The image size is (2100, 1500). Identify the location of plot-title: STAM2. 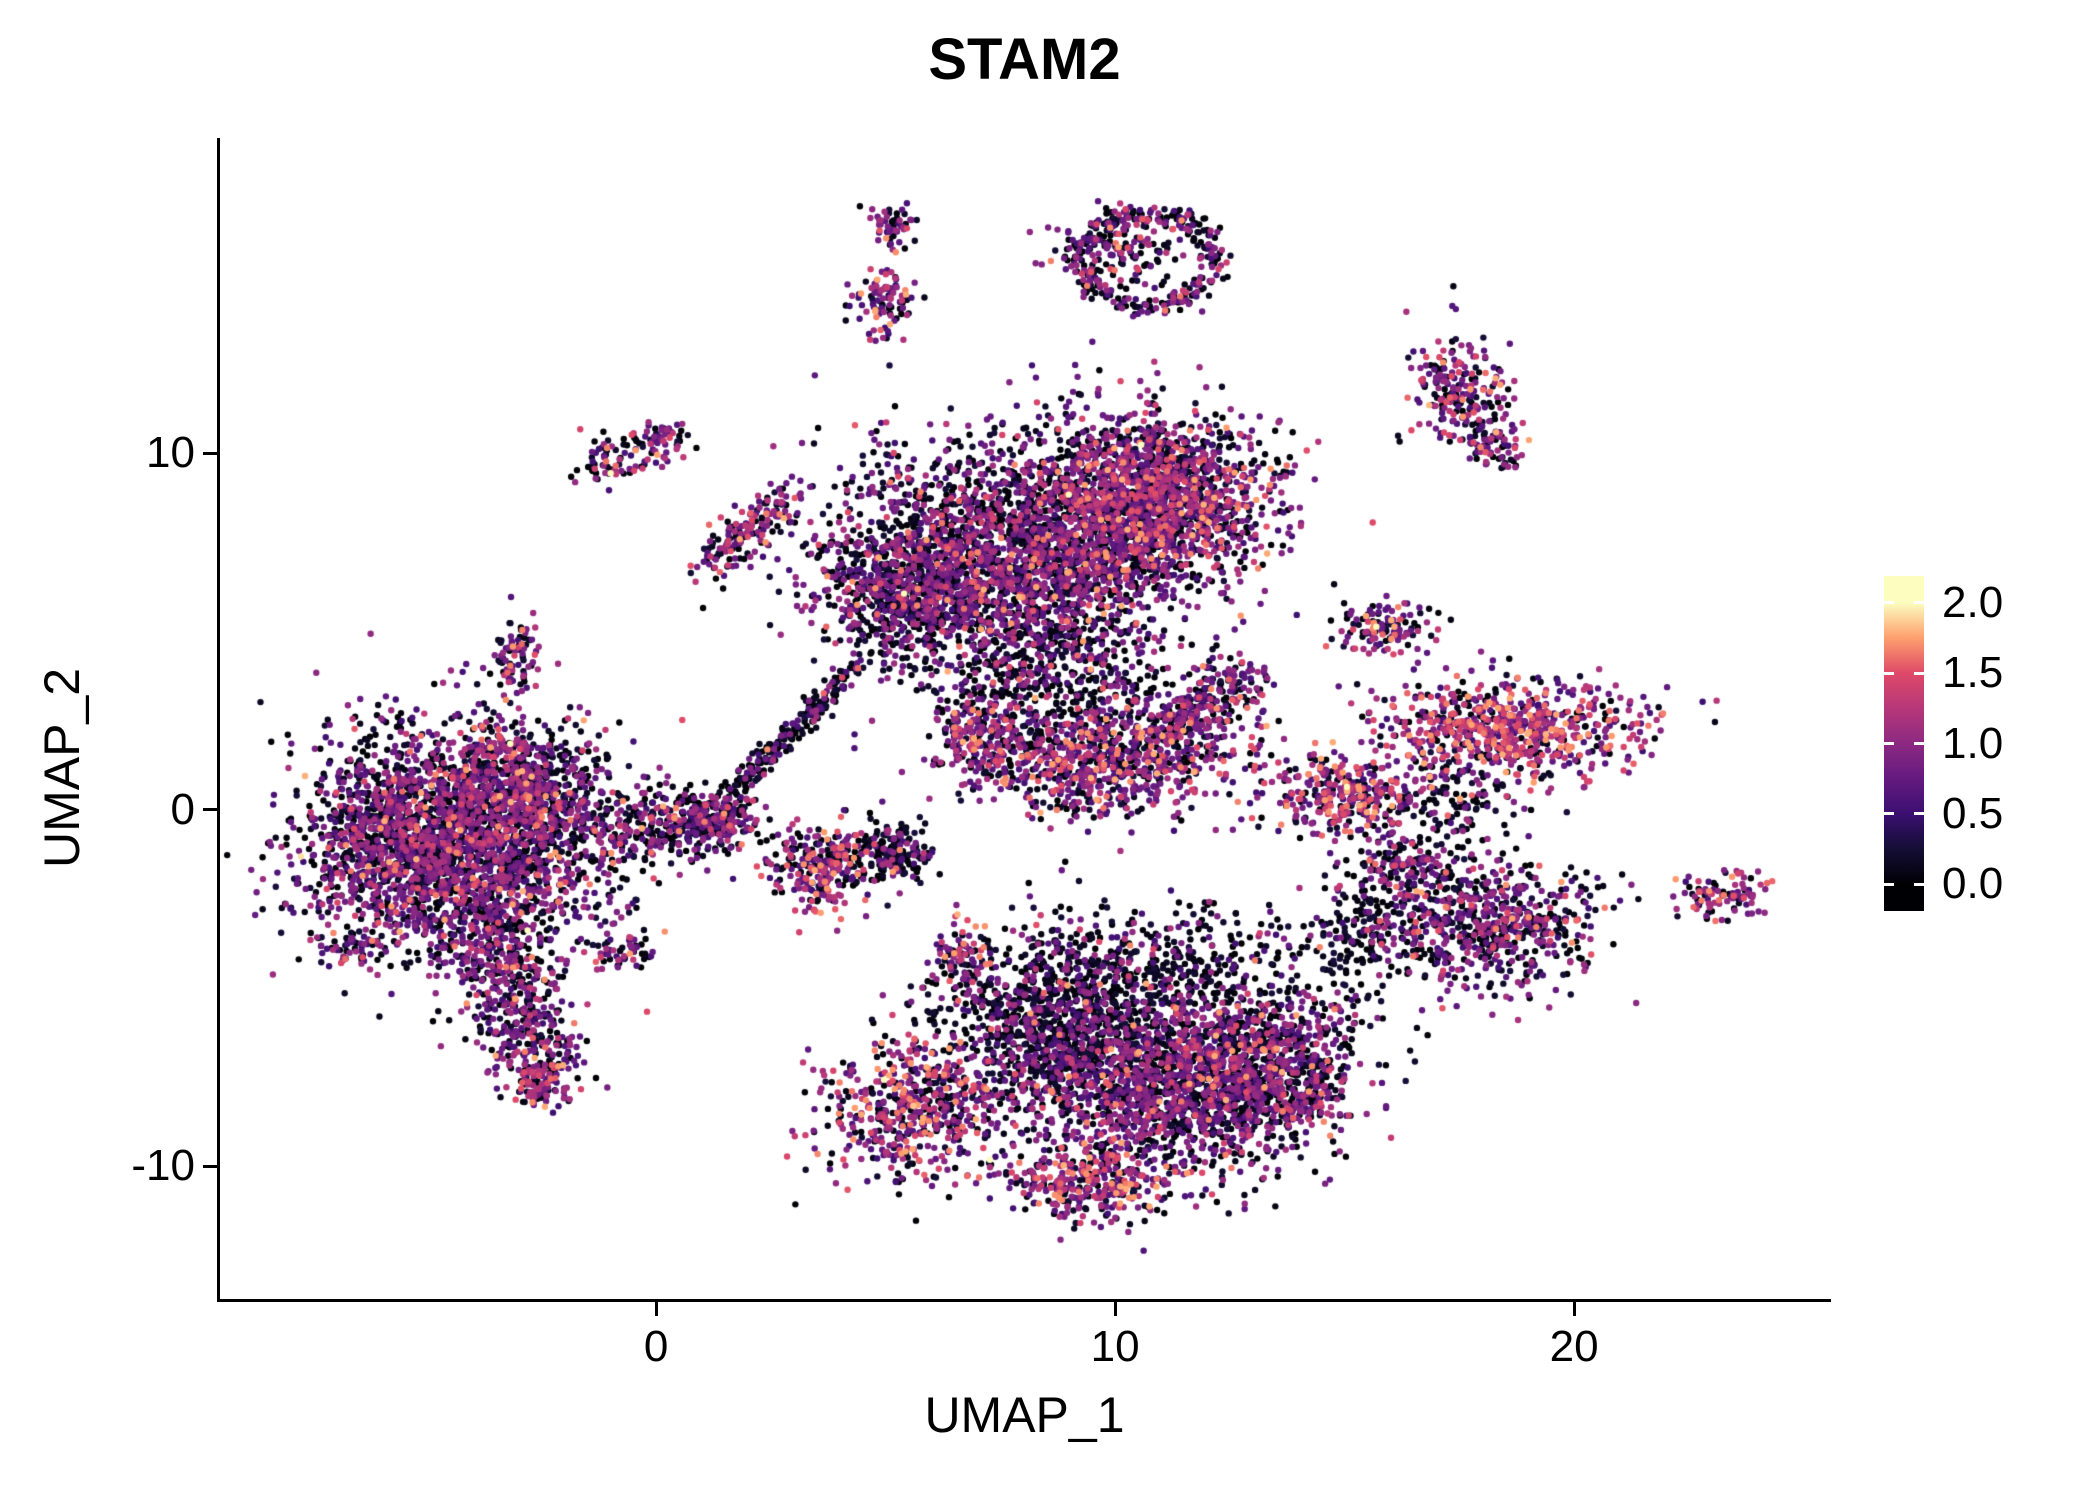
(1024, 59).